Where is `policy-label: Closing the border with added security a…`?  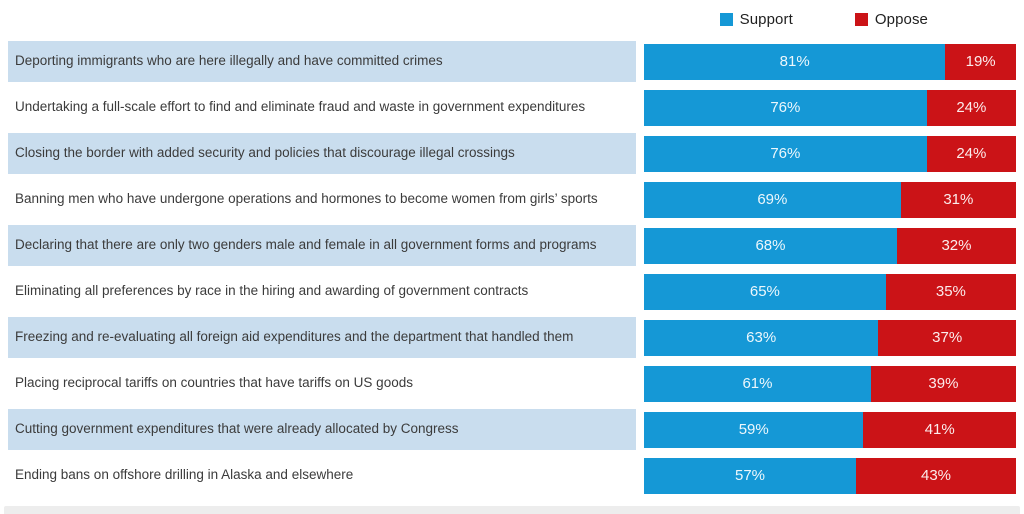
policy-label: Closing the border with added security a… is located at coordinates (322, 153).